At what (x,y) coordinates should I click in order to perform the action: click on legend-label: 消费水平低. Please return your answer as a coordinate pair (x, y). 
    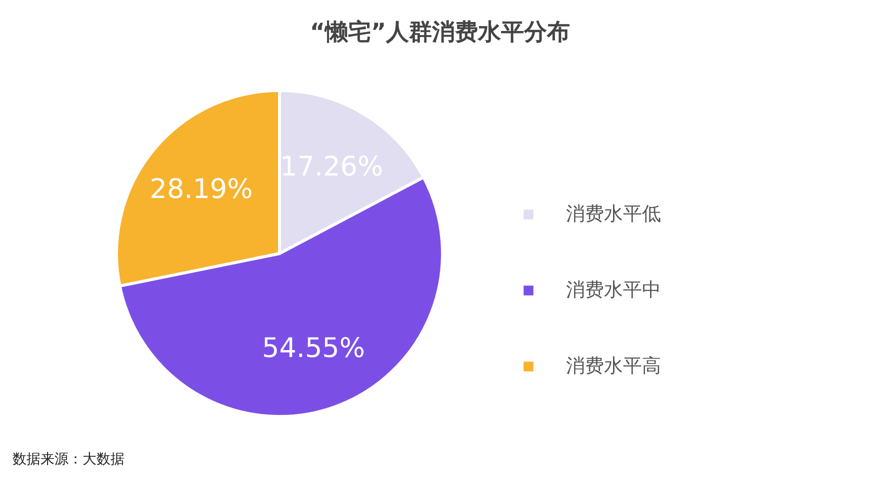
    Looking at the image, I should click on (613, 214).